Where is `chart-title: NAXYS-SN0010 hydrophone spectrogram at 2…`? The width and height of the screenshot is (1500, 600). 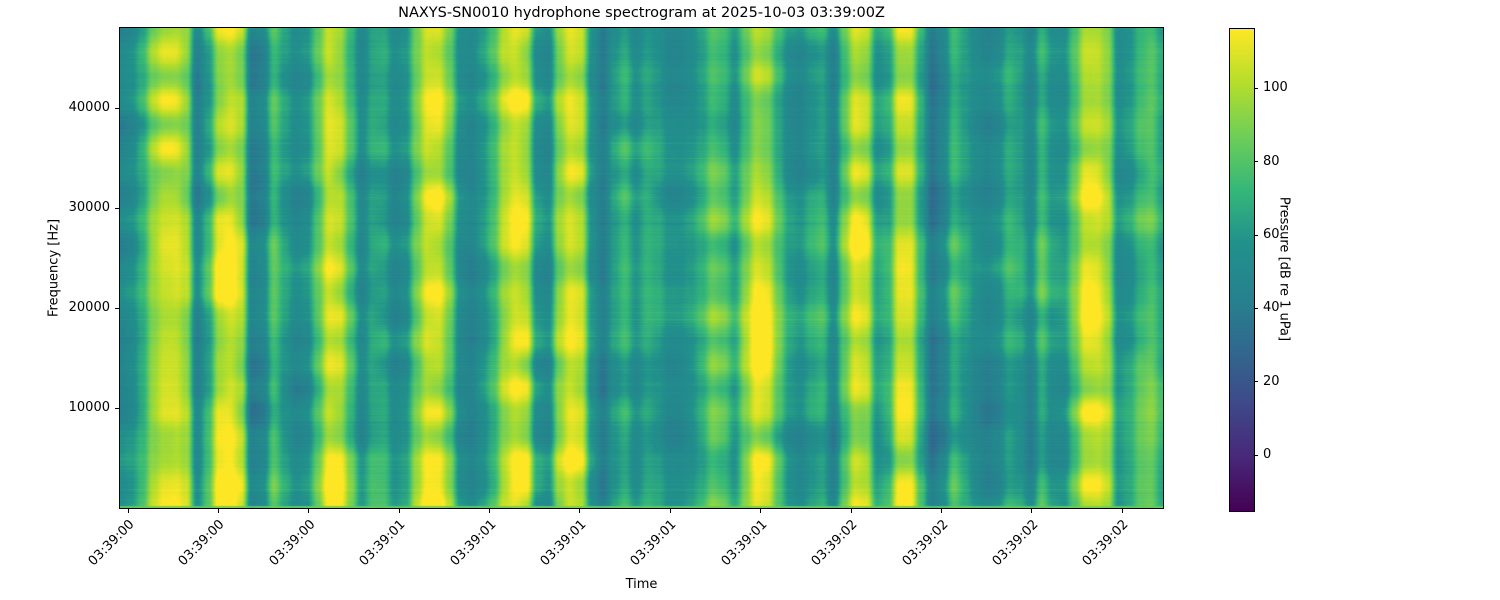 chart-title: NAXYS-SN0010 hydrophone spectrogram at 2… is located at coordinates (641, 13).